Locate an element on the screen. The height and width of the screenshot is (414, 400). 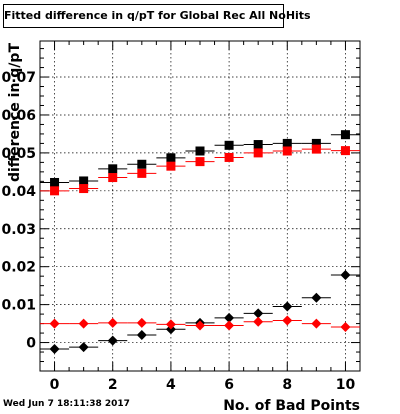
y-tick-label: 0 is located at coordinates (31, 344).